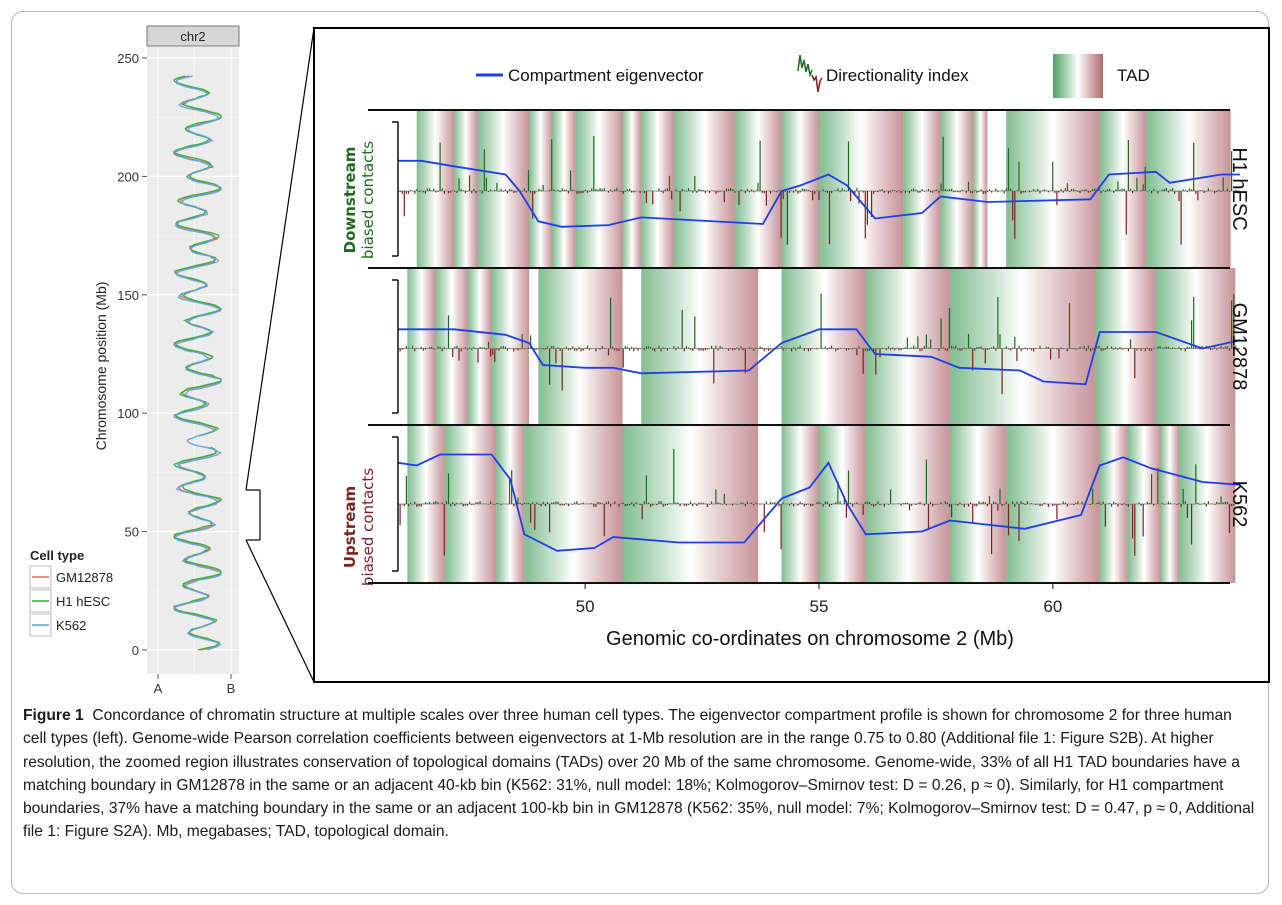 The height and width of the screenshot is (905, 1282). I want to click on left-y-tick-label: 100, so click(128, 413).